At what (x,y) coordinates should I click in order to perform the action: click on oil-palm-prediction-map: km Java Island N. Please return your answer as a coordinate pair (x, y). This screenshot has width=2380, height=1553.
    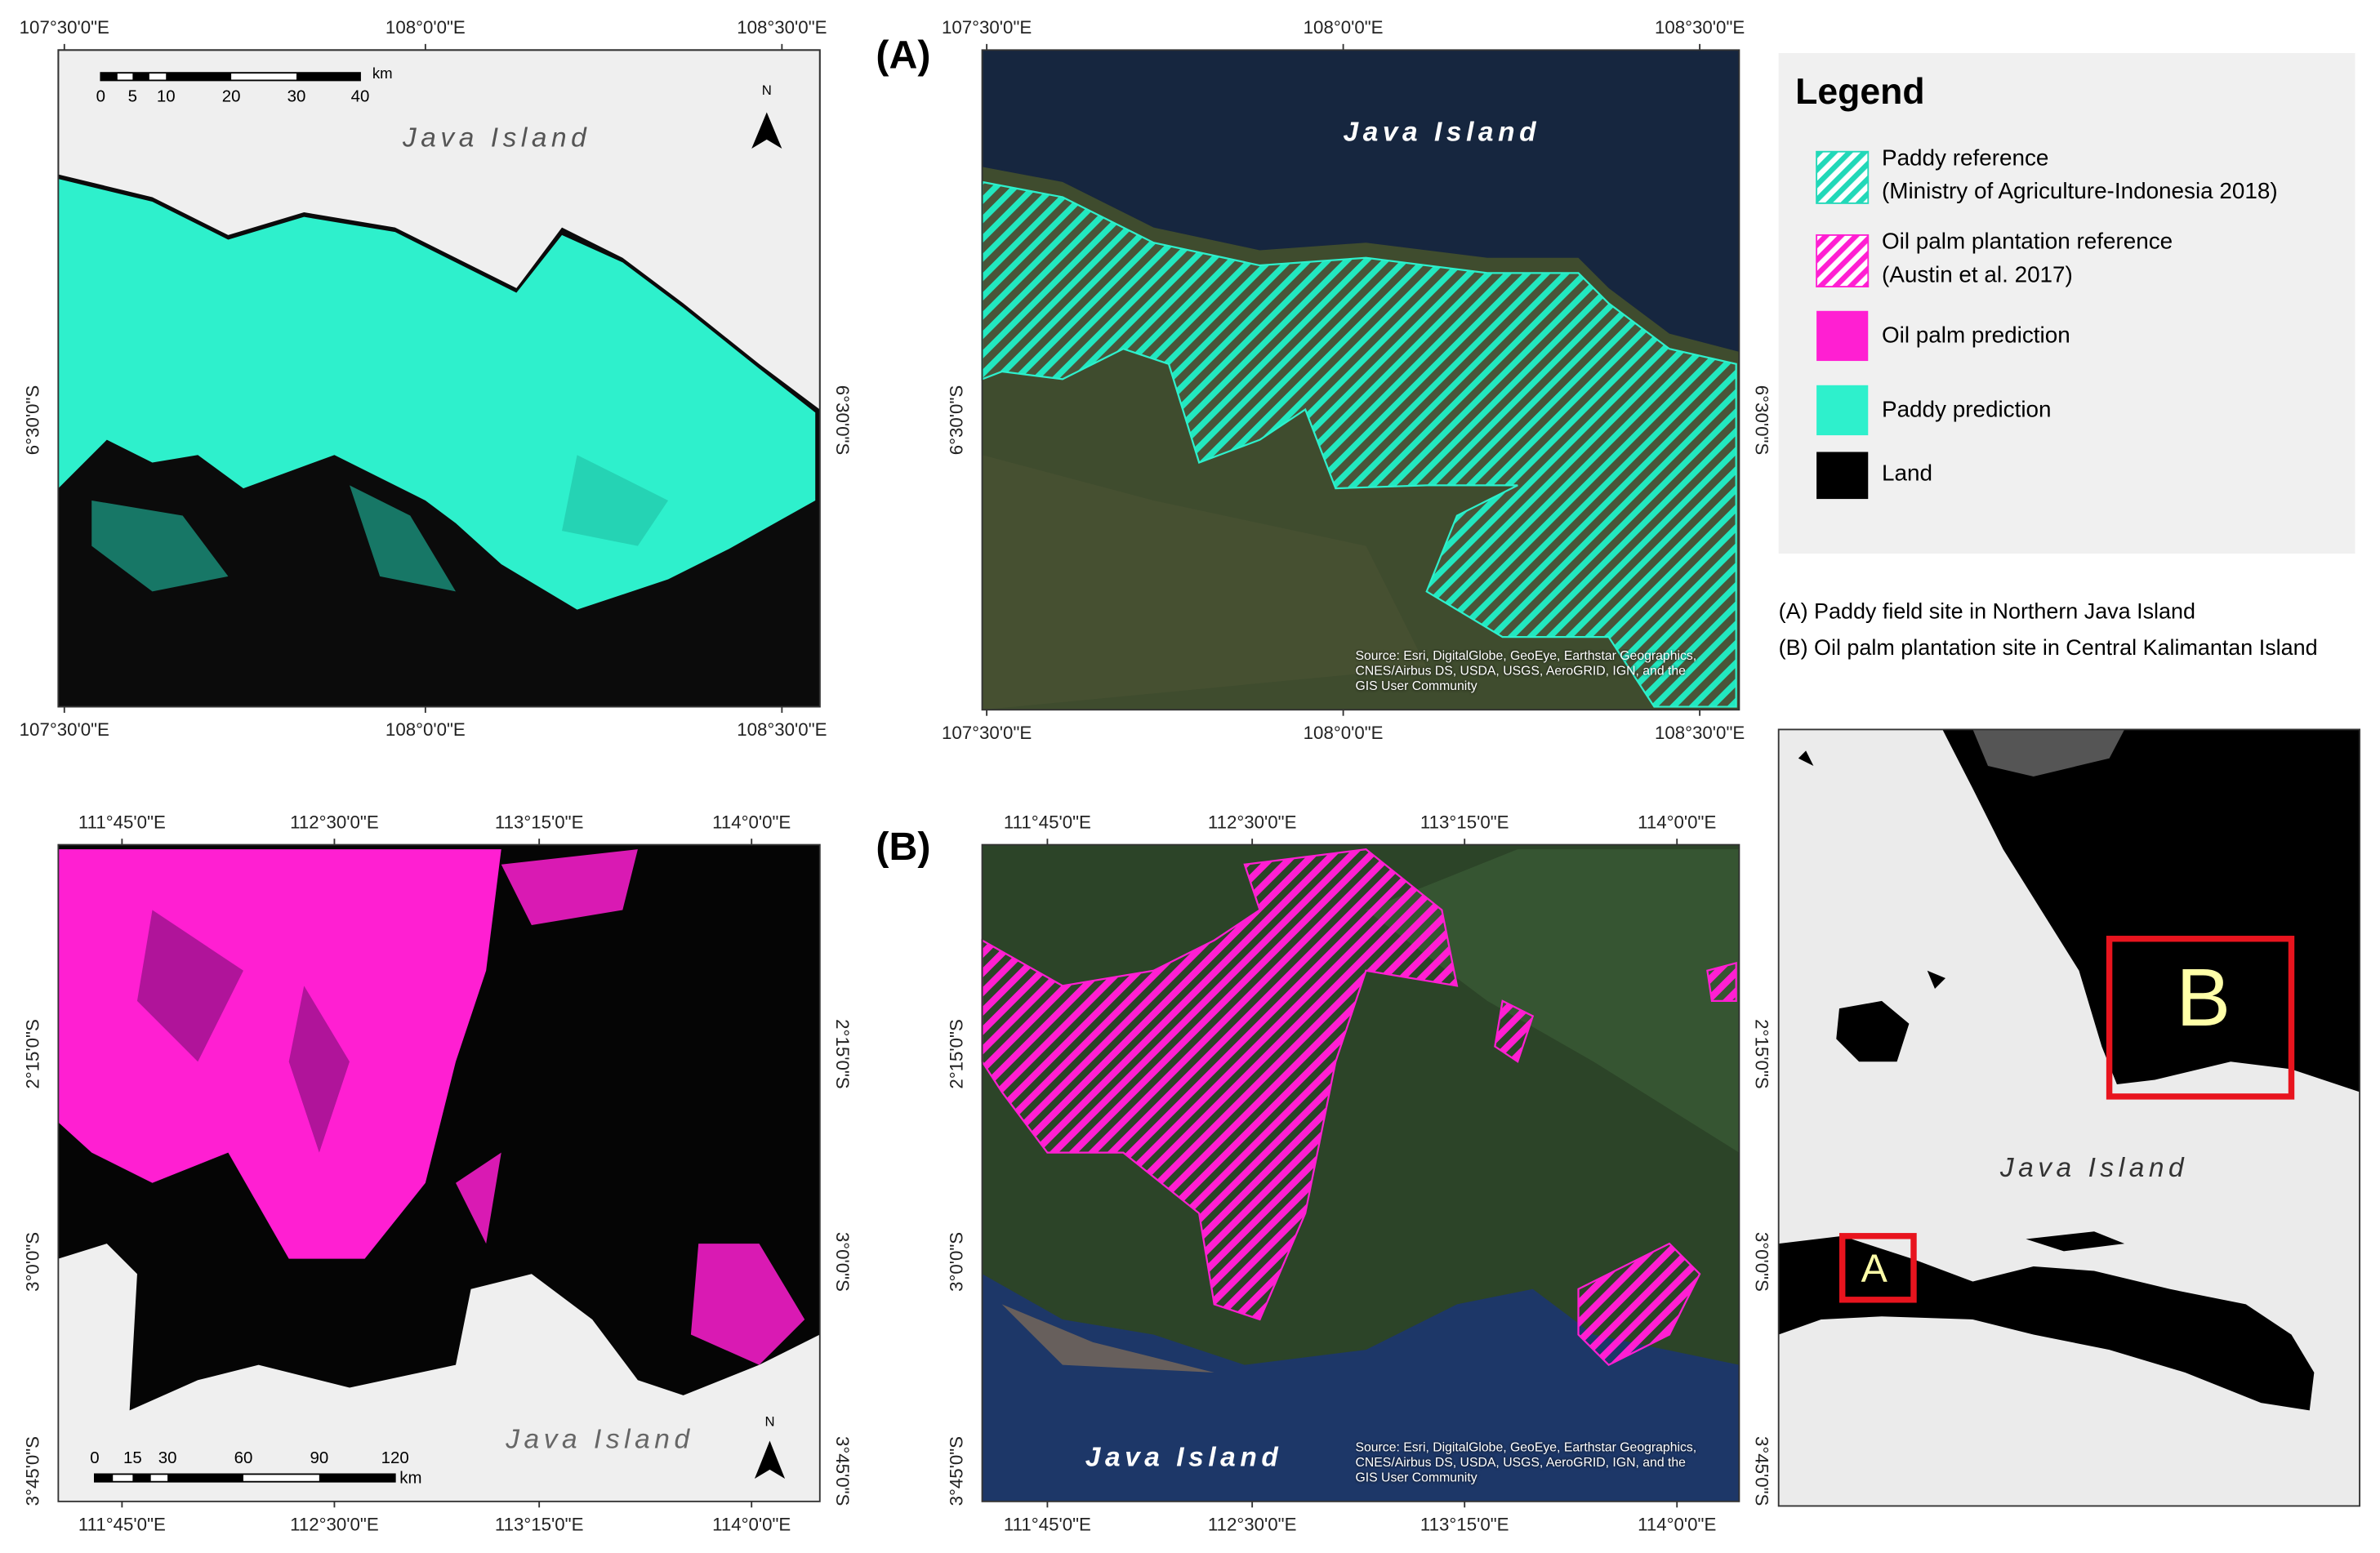
    Looking at the image, I should click on (439, 1172).